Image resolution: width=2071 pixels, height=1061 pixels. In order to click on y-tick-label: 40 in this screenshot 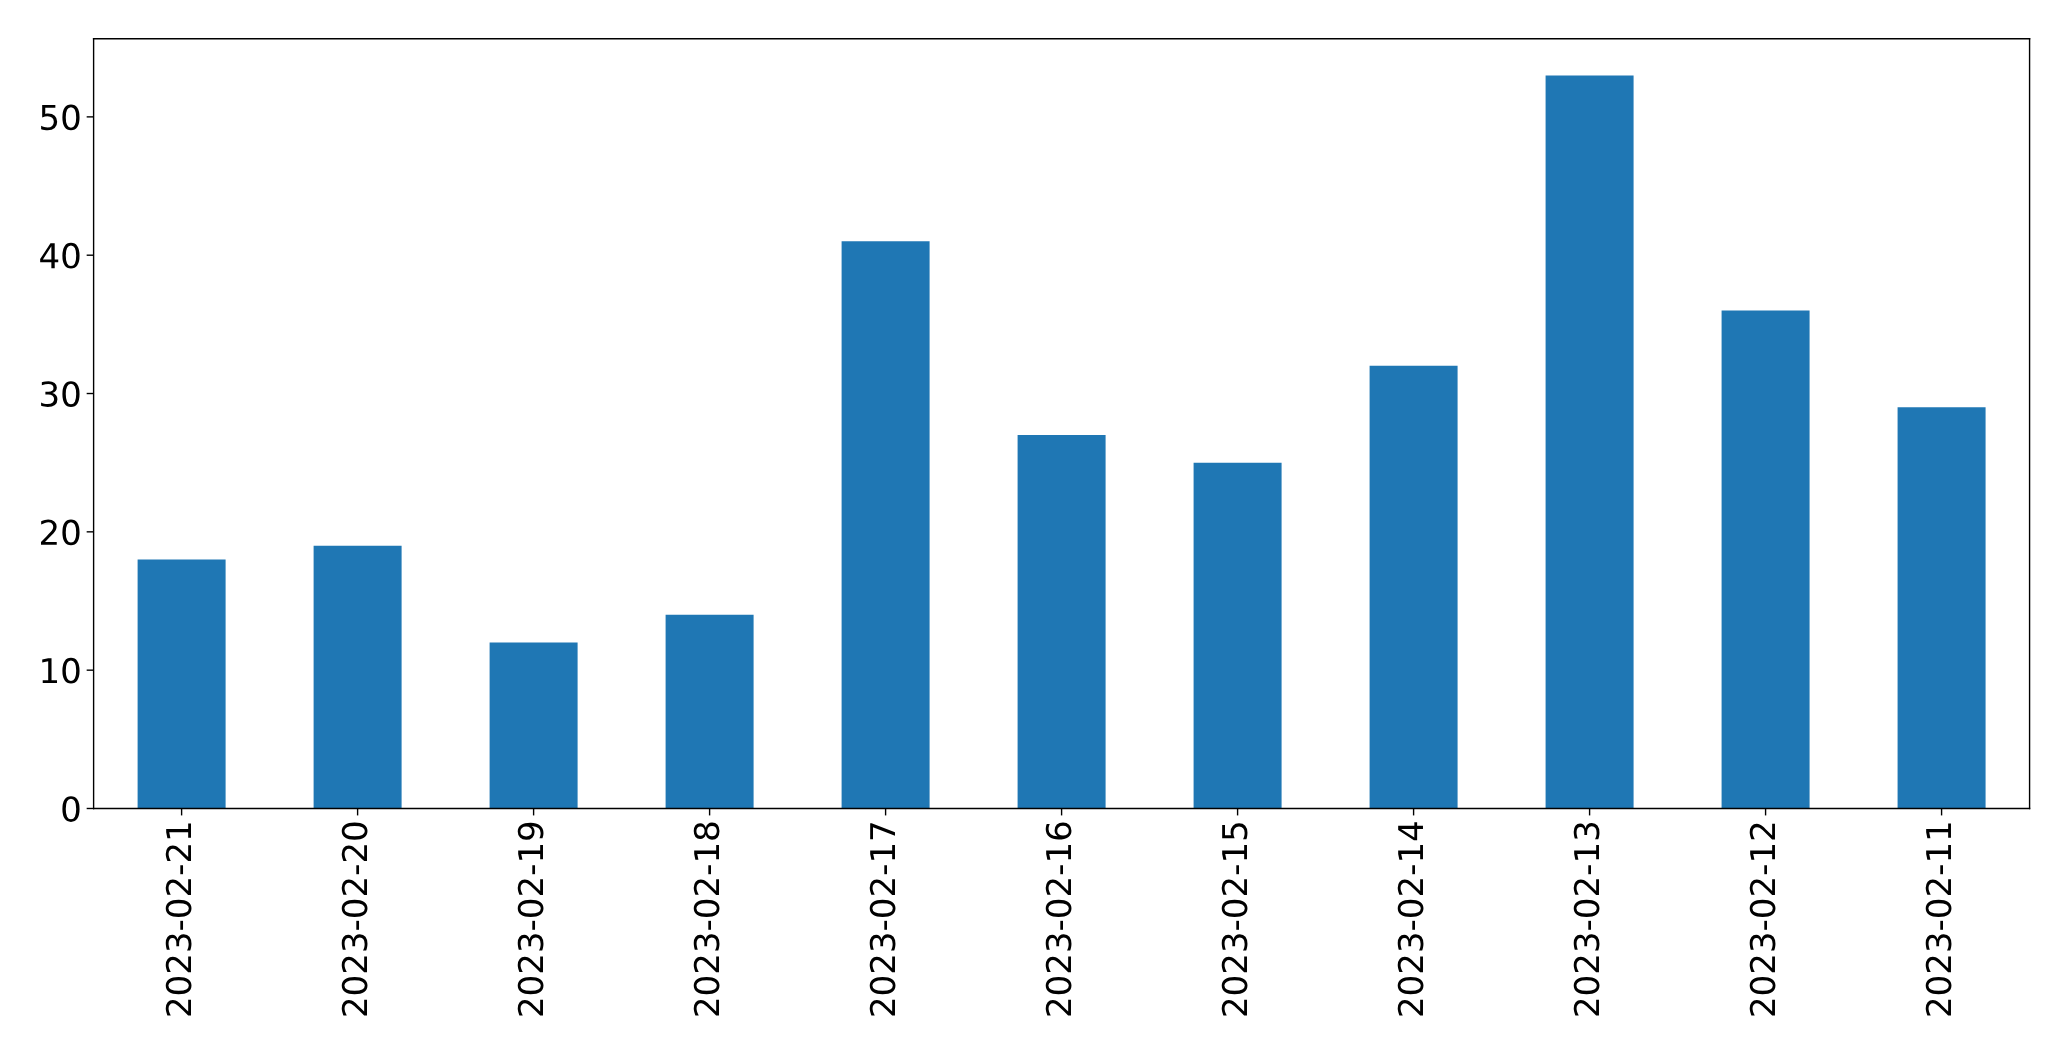, I will do `click(60, 255)`.